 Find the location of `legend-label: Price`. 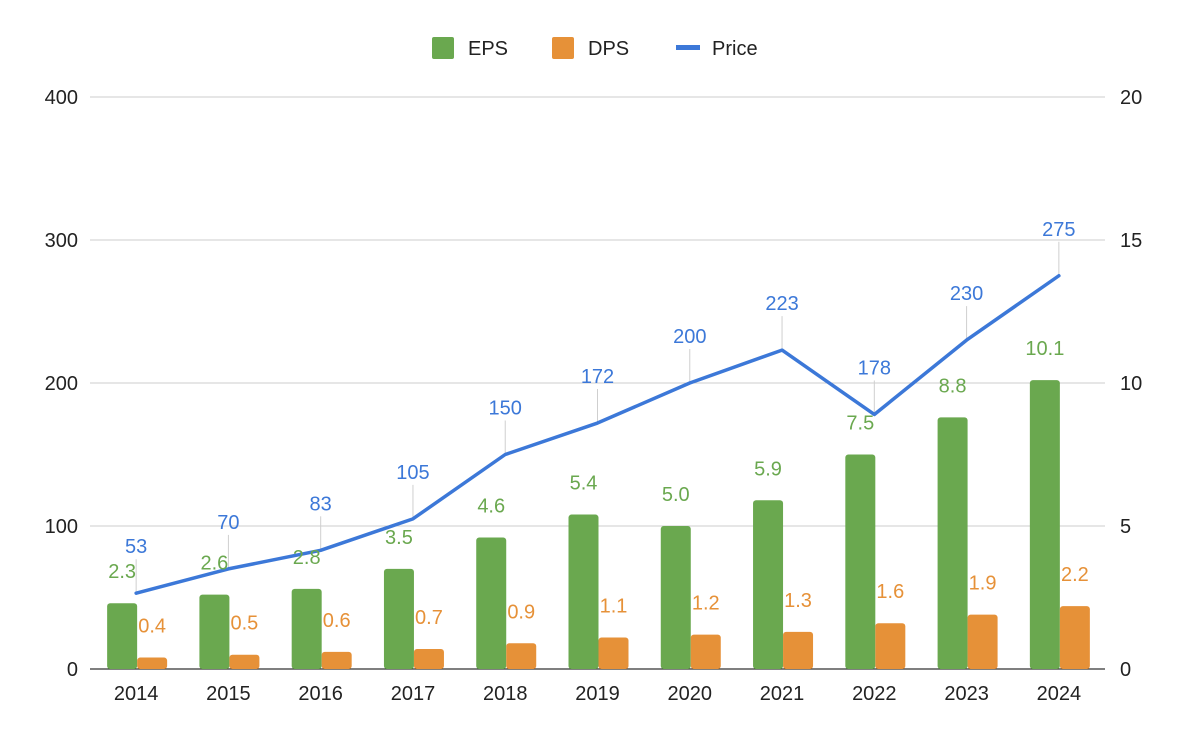

legend-label: Price is located at coordinates (735, 49).